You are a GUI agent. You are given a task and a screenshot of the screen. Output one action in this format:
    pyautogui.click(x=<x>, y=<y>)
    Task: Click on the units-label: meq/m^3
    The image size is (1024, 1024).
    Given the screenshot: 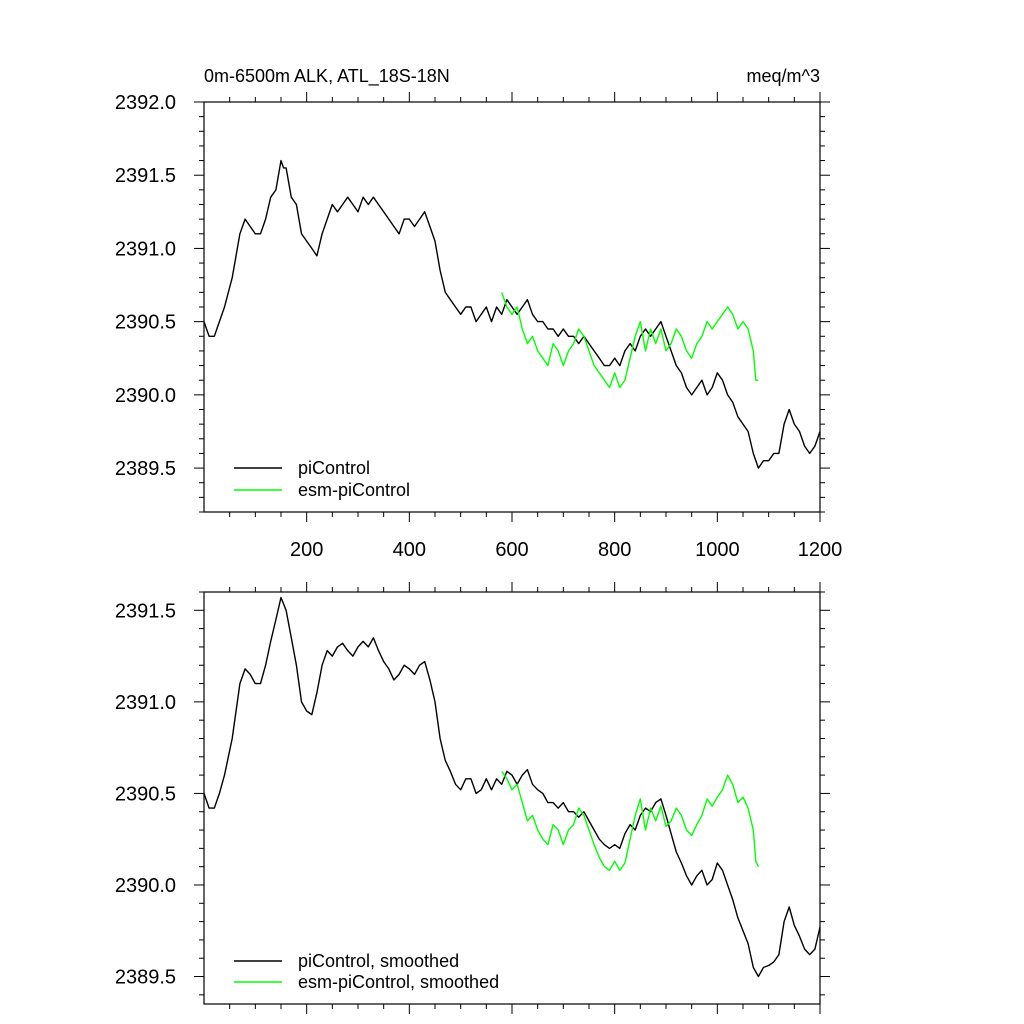 What is the action you would take?
    pyautogui.click(x=783, y=76)
    